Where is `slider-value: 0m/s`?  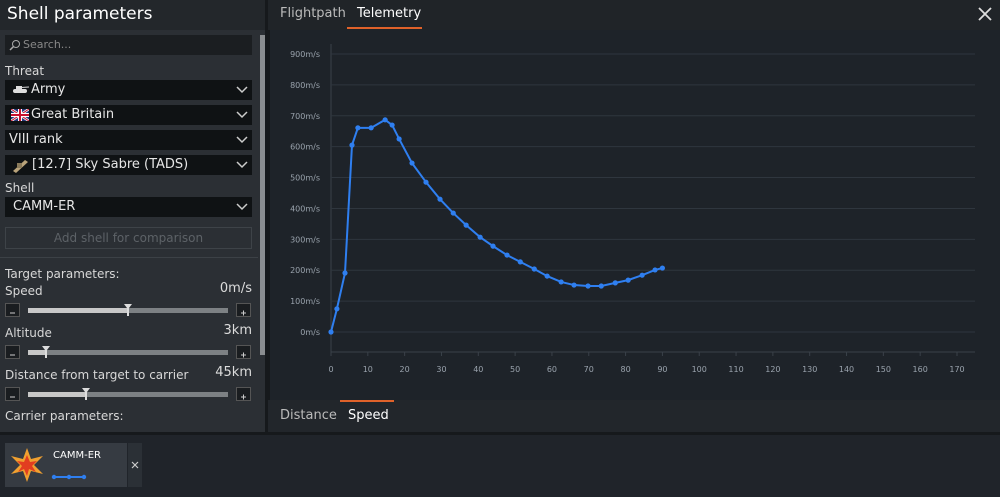
slider-value: 0m/s is located at coordinates (235, 288).